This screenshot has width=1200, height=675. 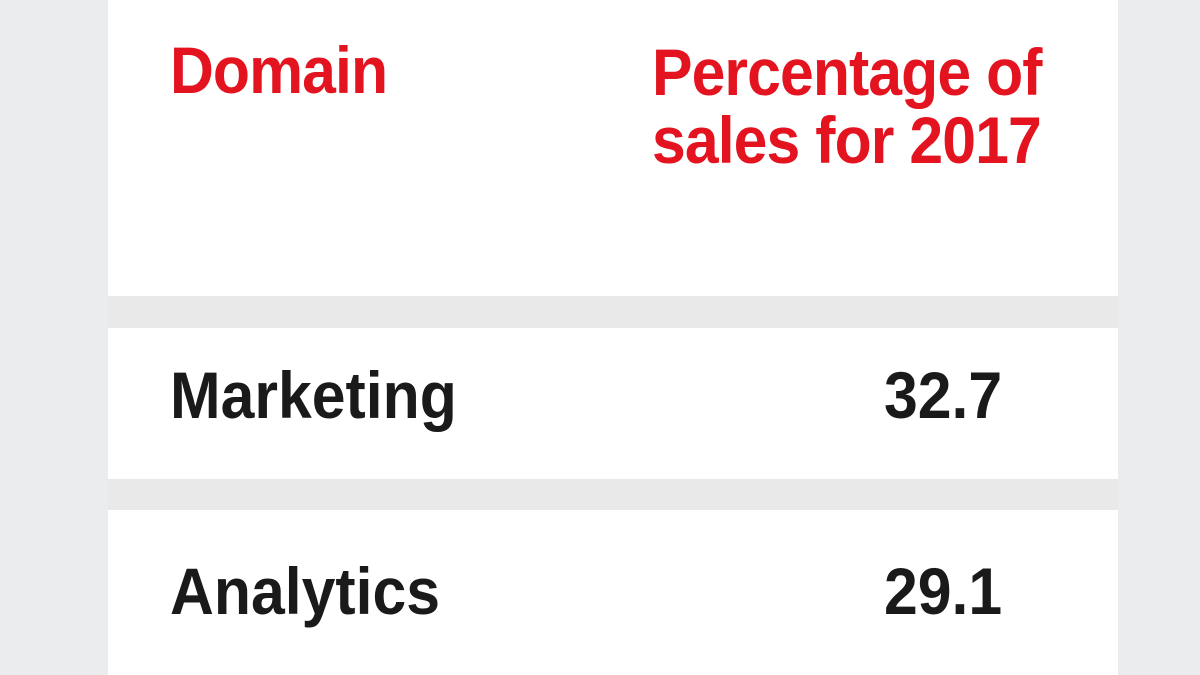 I want to click on column-header-domain: Domain, so click(x=279, y=70).